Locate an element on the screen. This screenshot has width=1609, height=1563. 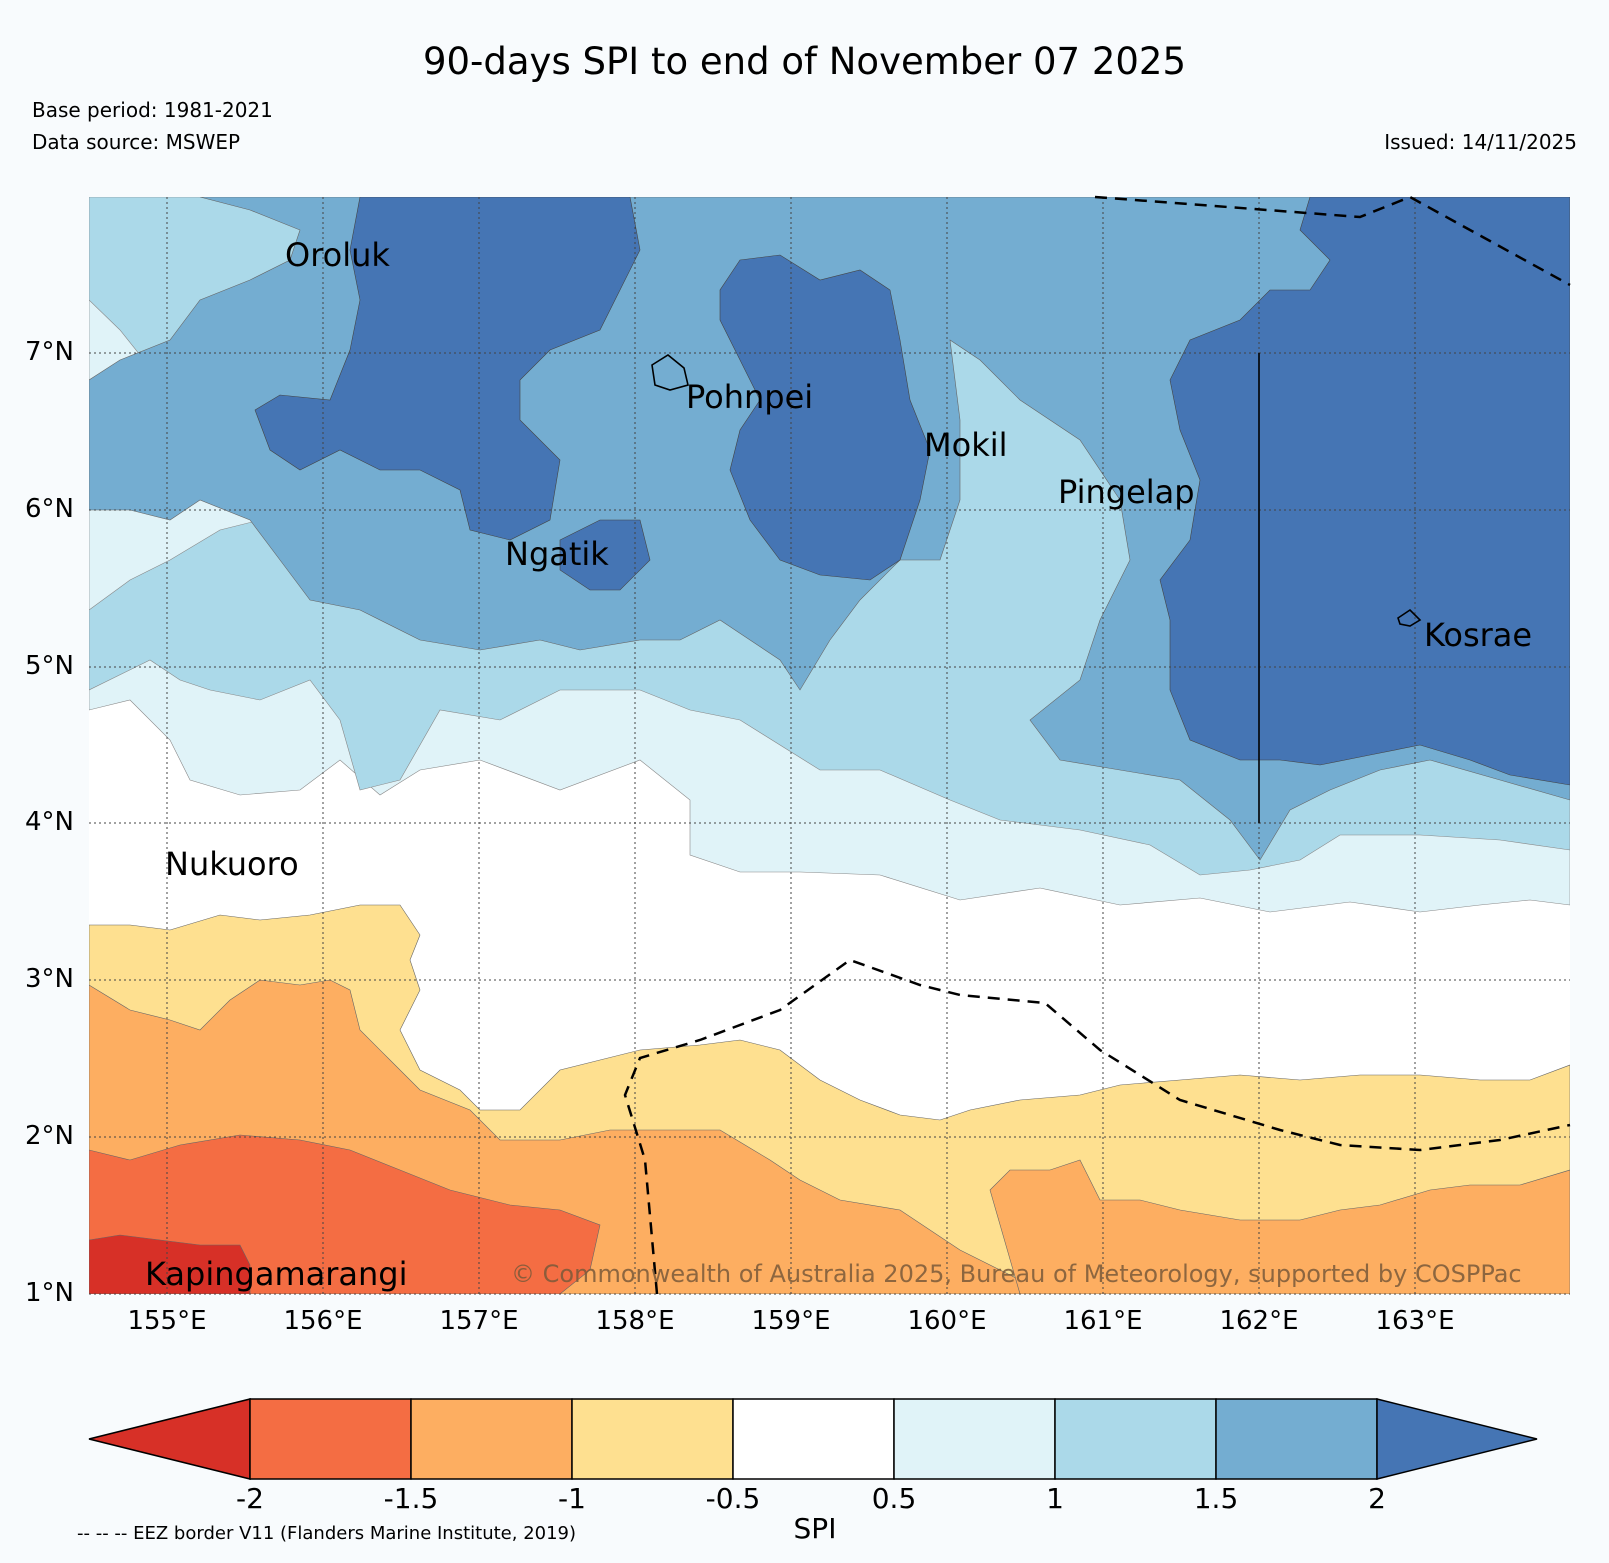
colorbar-title: SPI is located at coordinates (815, 1528).